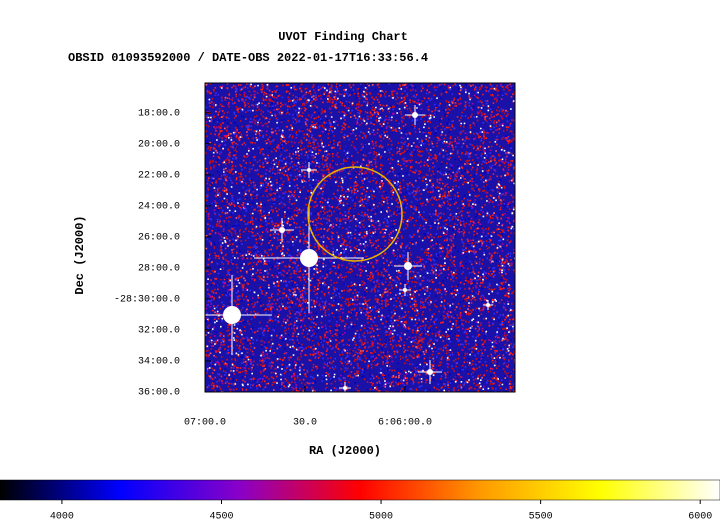 The image size is (720, 521). What do you see at coordinates (80, 254) in the screenshot?
I see `y-axis-label: Dec (J2000)` at bounding box center [80, 254].